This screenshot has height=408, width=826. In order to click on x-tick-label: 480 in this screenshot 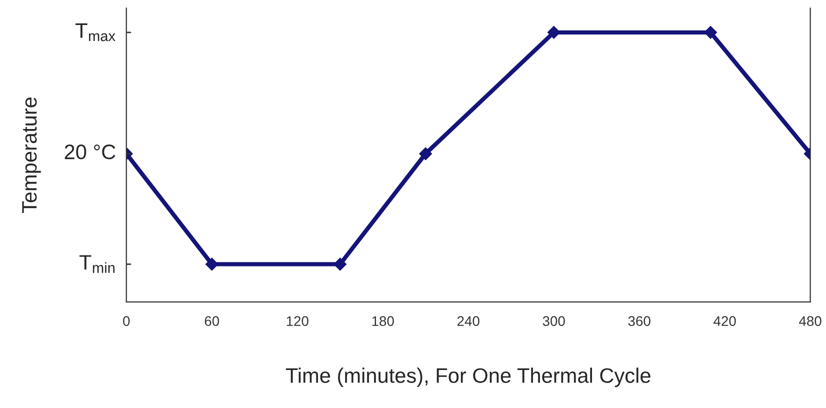, I will do `click(810, 321)`.